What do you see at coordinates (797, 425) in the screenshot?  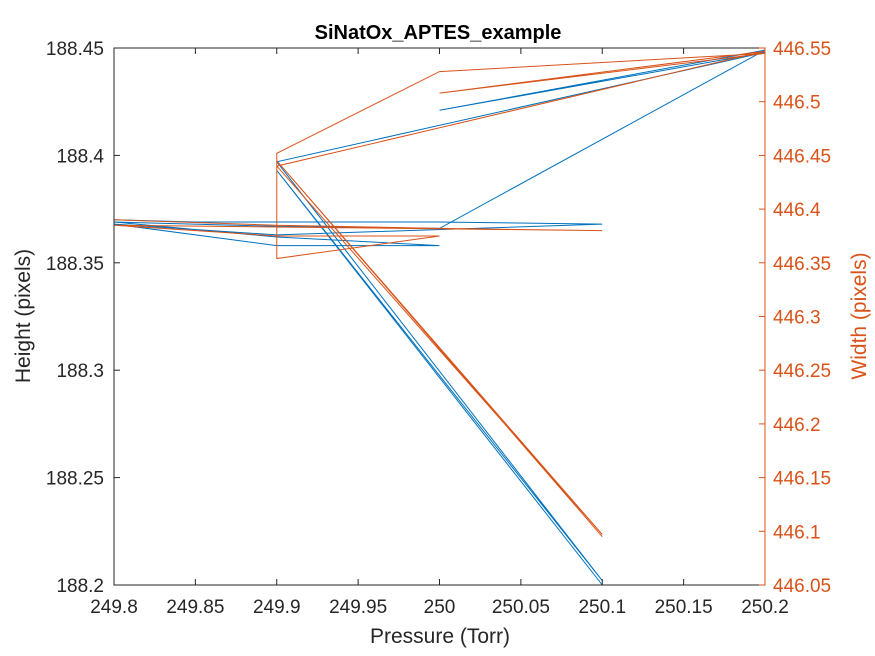 I see `right-y-tick-label: 446.2` at bounding box center [797, 425].